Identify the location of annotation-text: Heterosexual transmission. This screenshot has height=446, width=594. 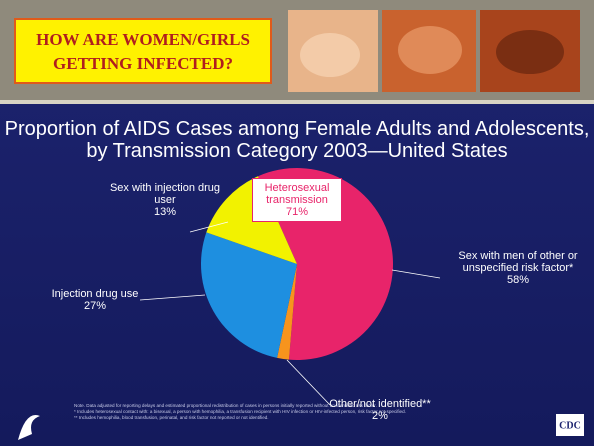
(297, 194).